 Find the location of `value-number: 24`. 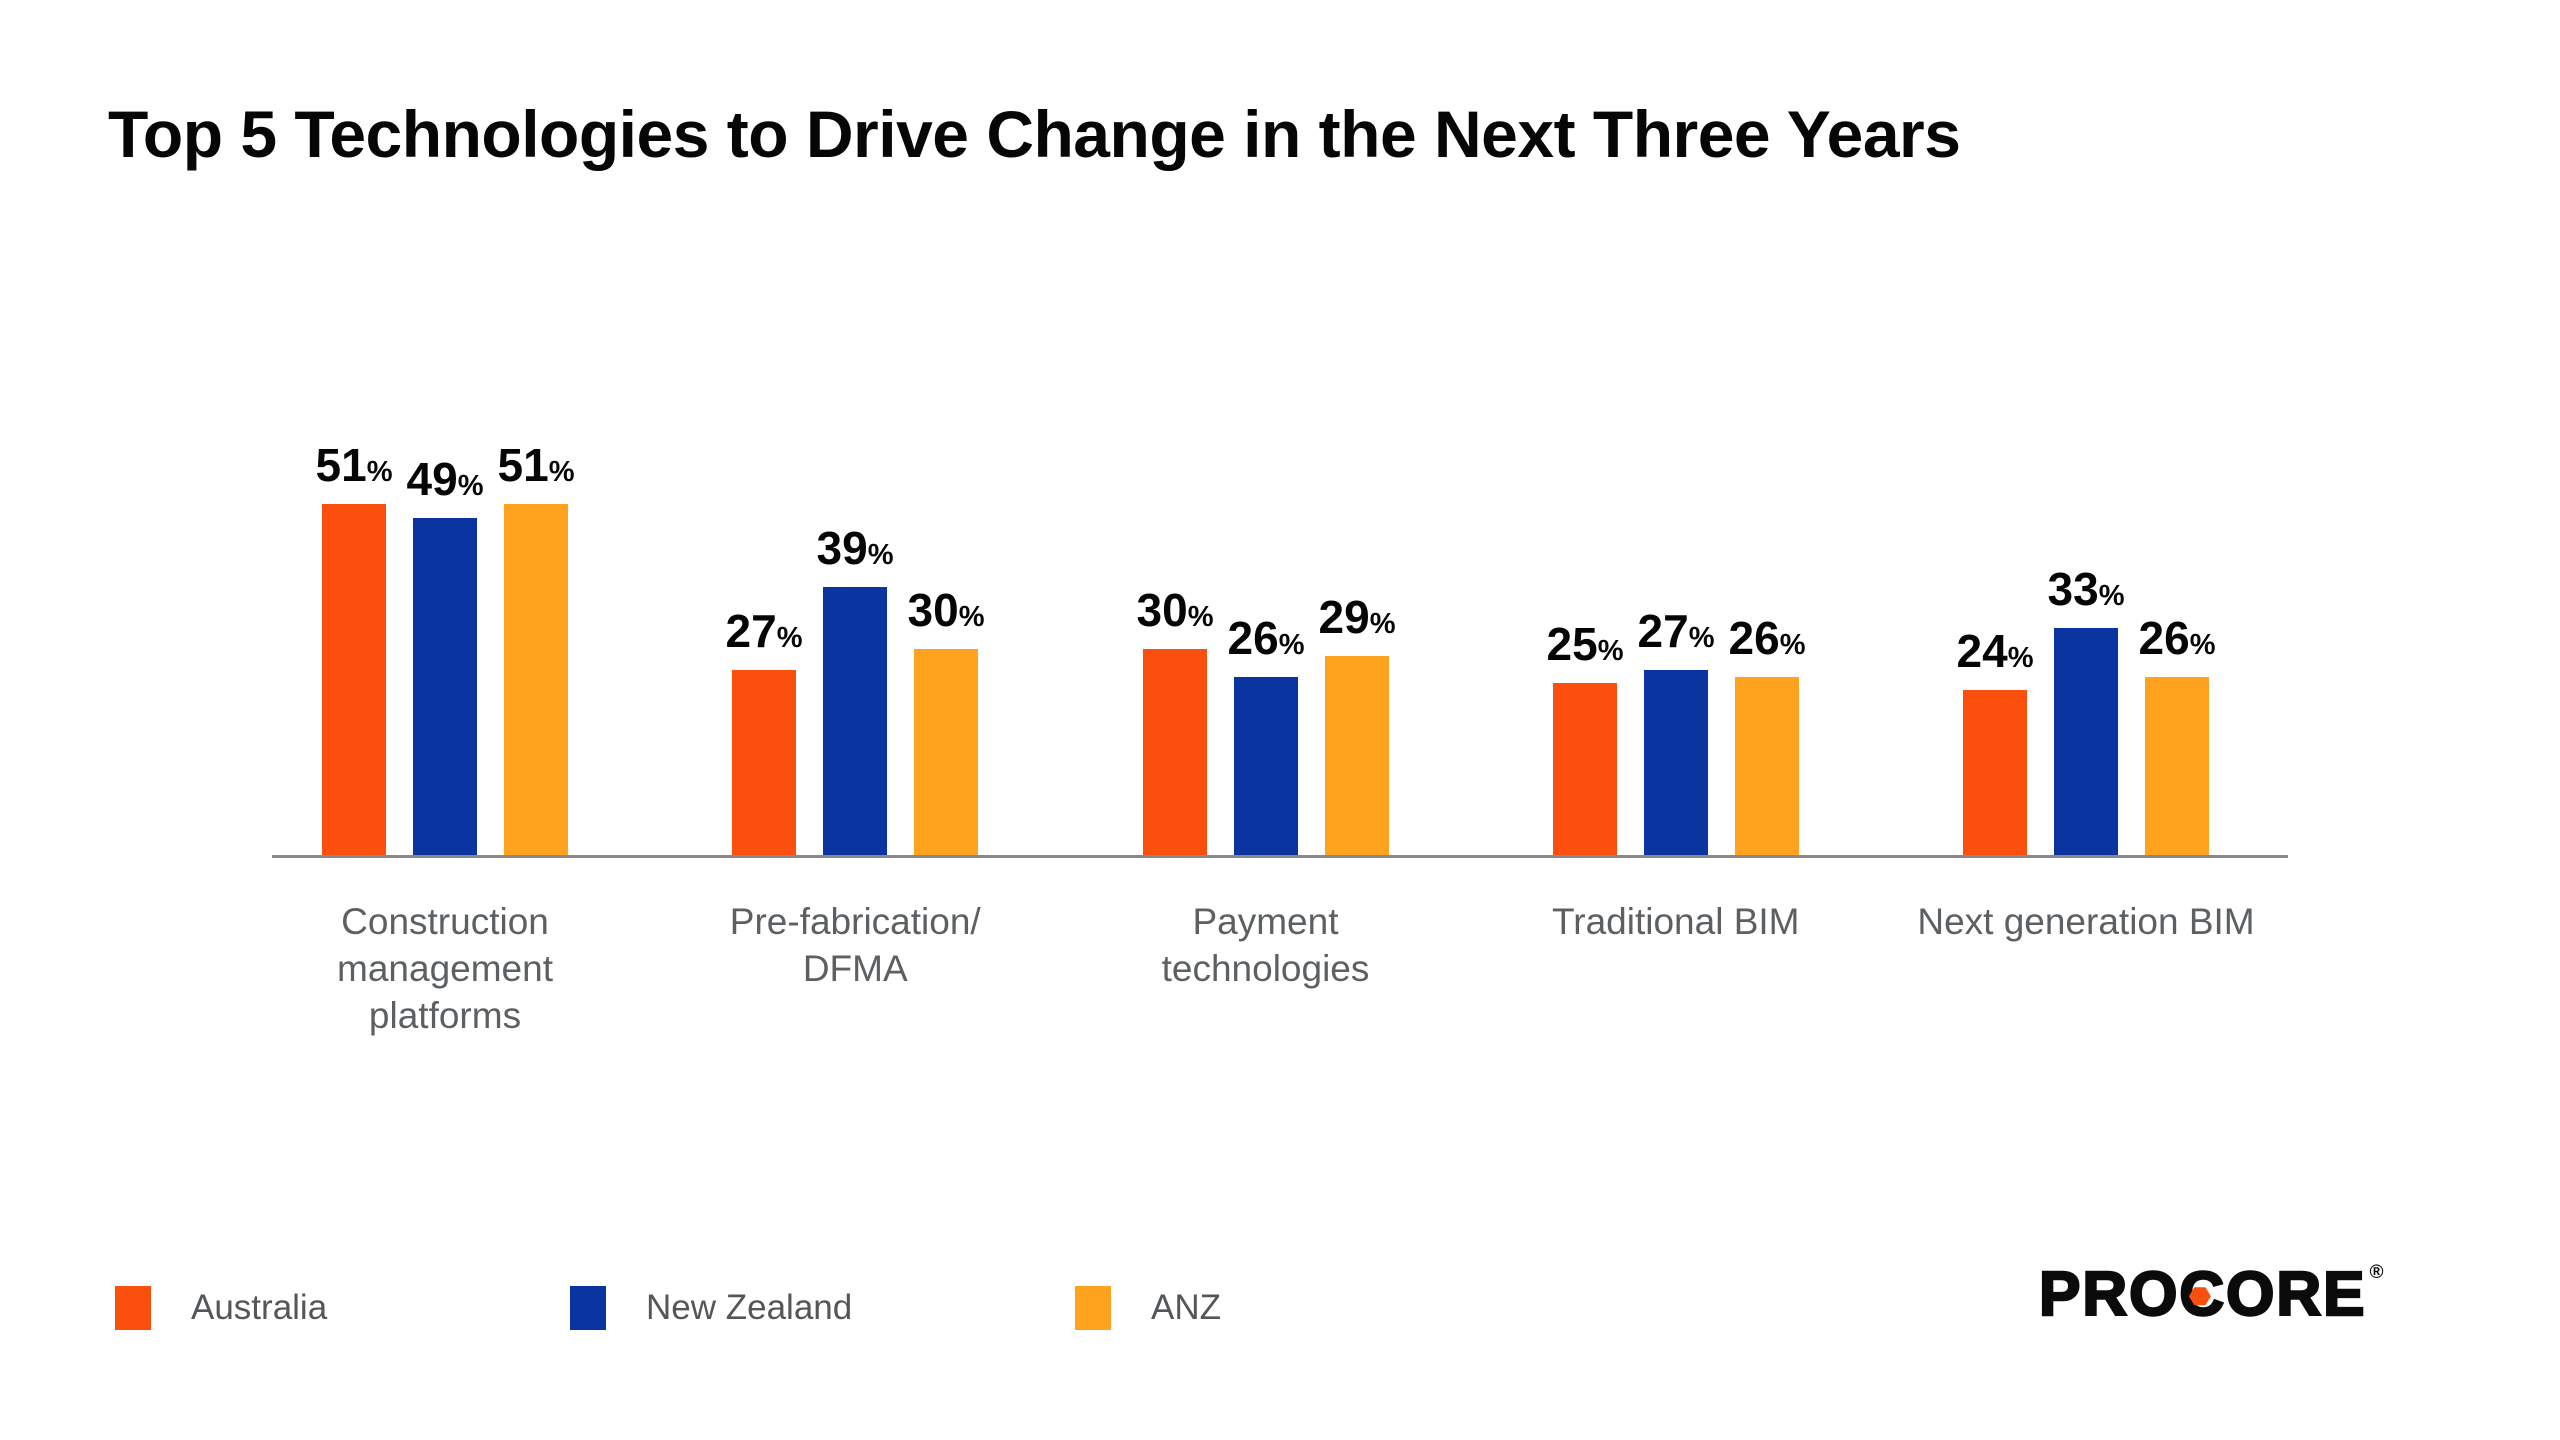

value-number: 24 is located at coordinates (1982, 651).